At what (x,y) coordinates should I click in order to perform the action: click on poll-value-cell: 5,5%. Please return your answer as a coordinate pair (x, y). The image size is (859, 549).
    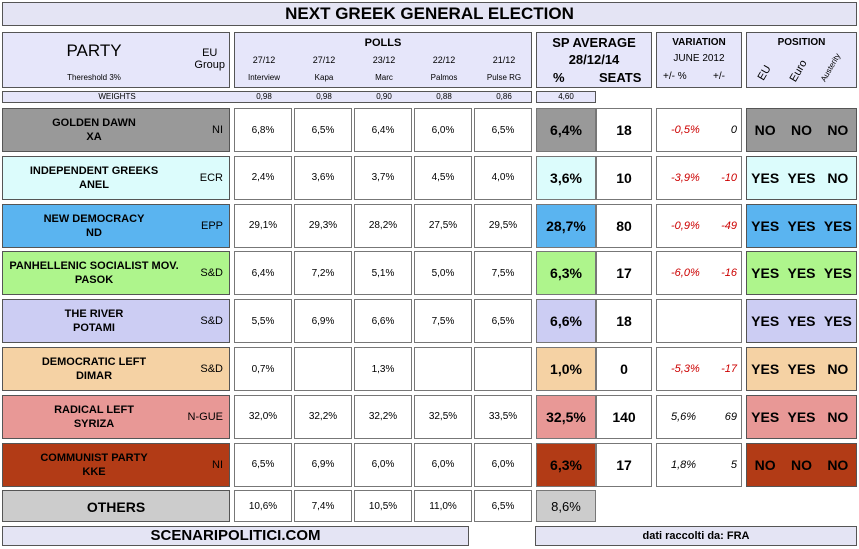
    Looking at the image, I should click on (263, 321).